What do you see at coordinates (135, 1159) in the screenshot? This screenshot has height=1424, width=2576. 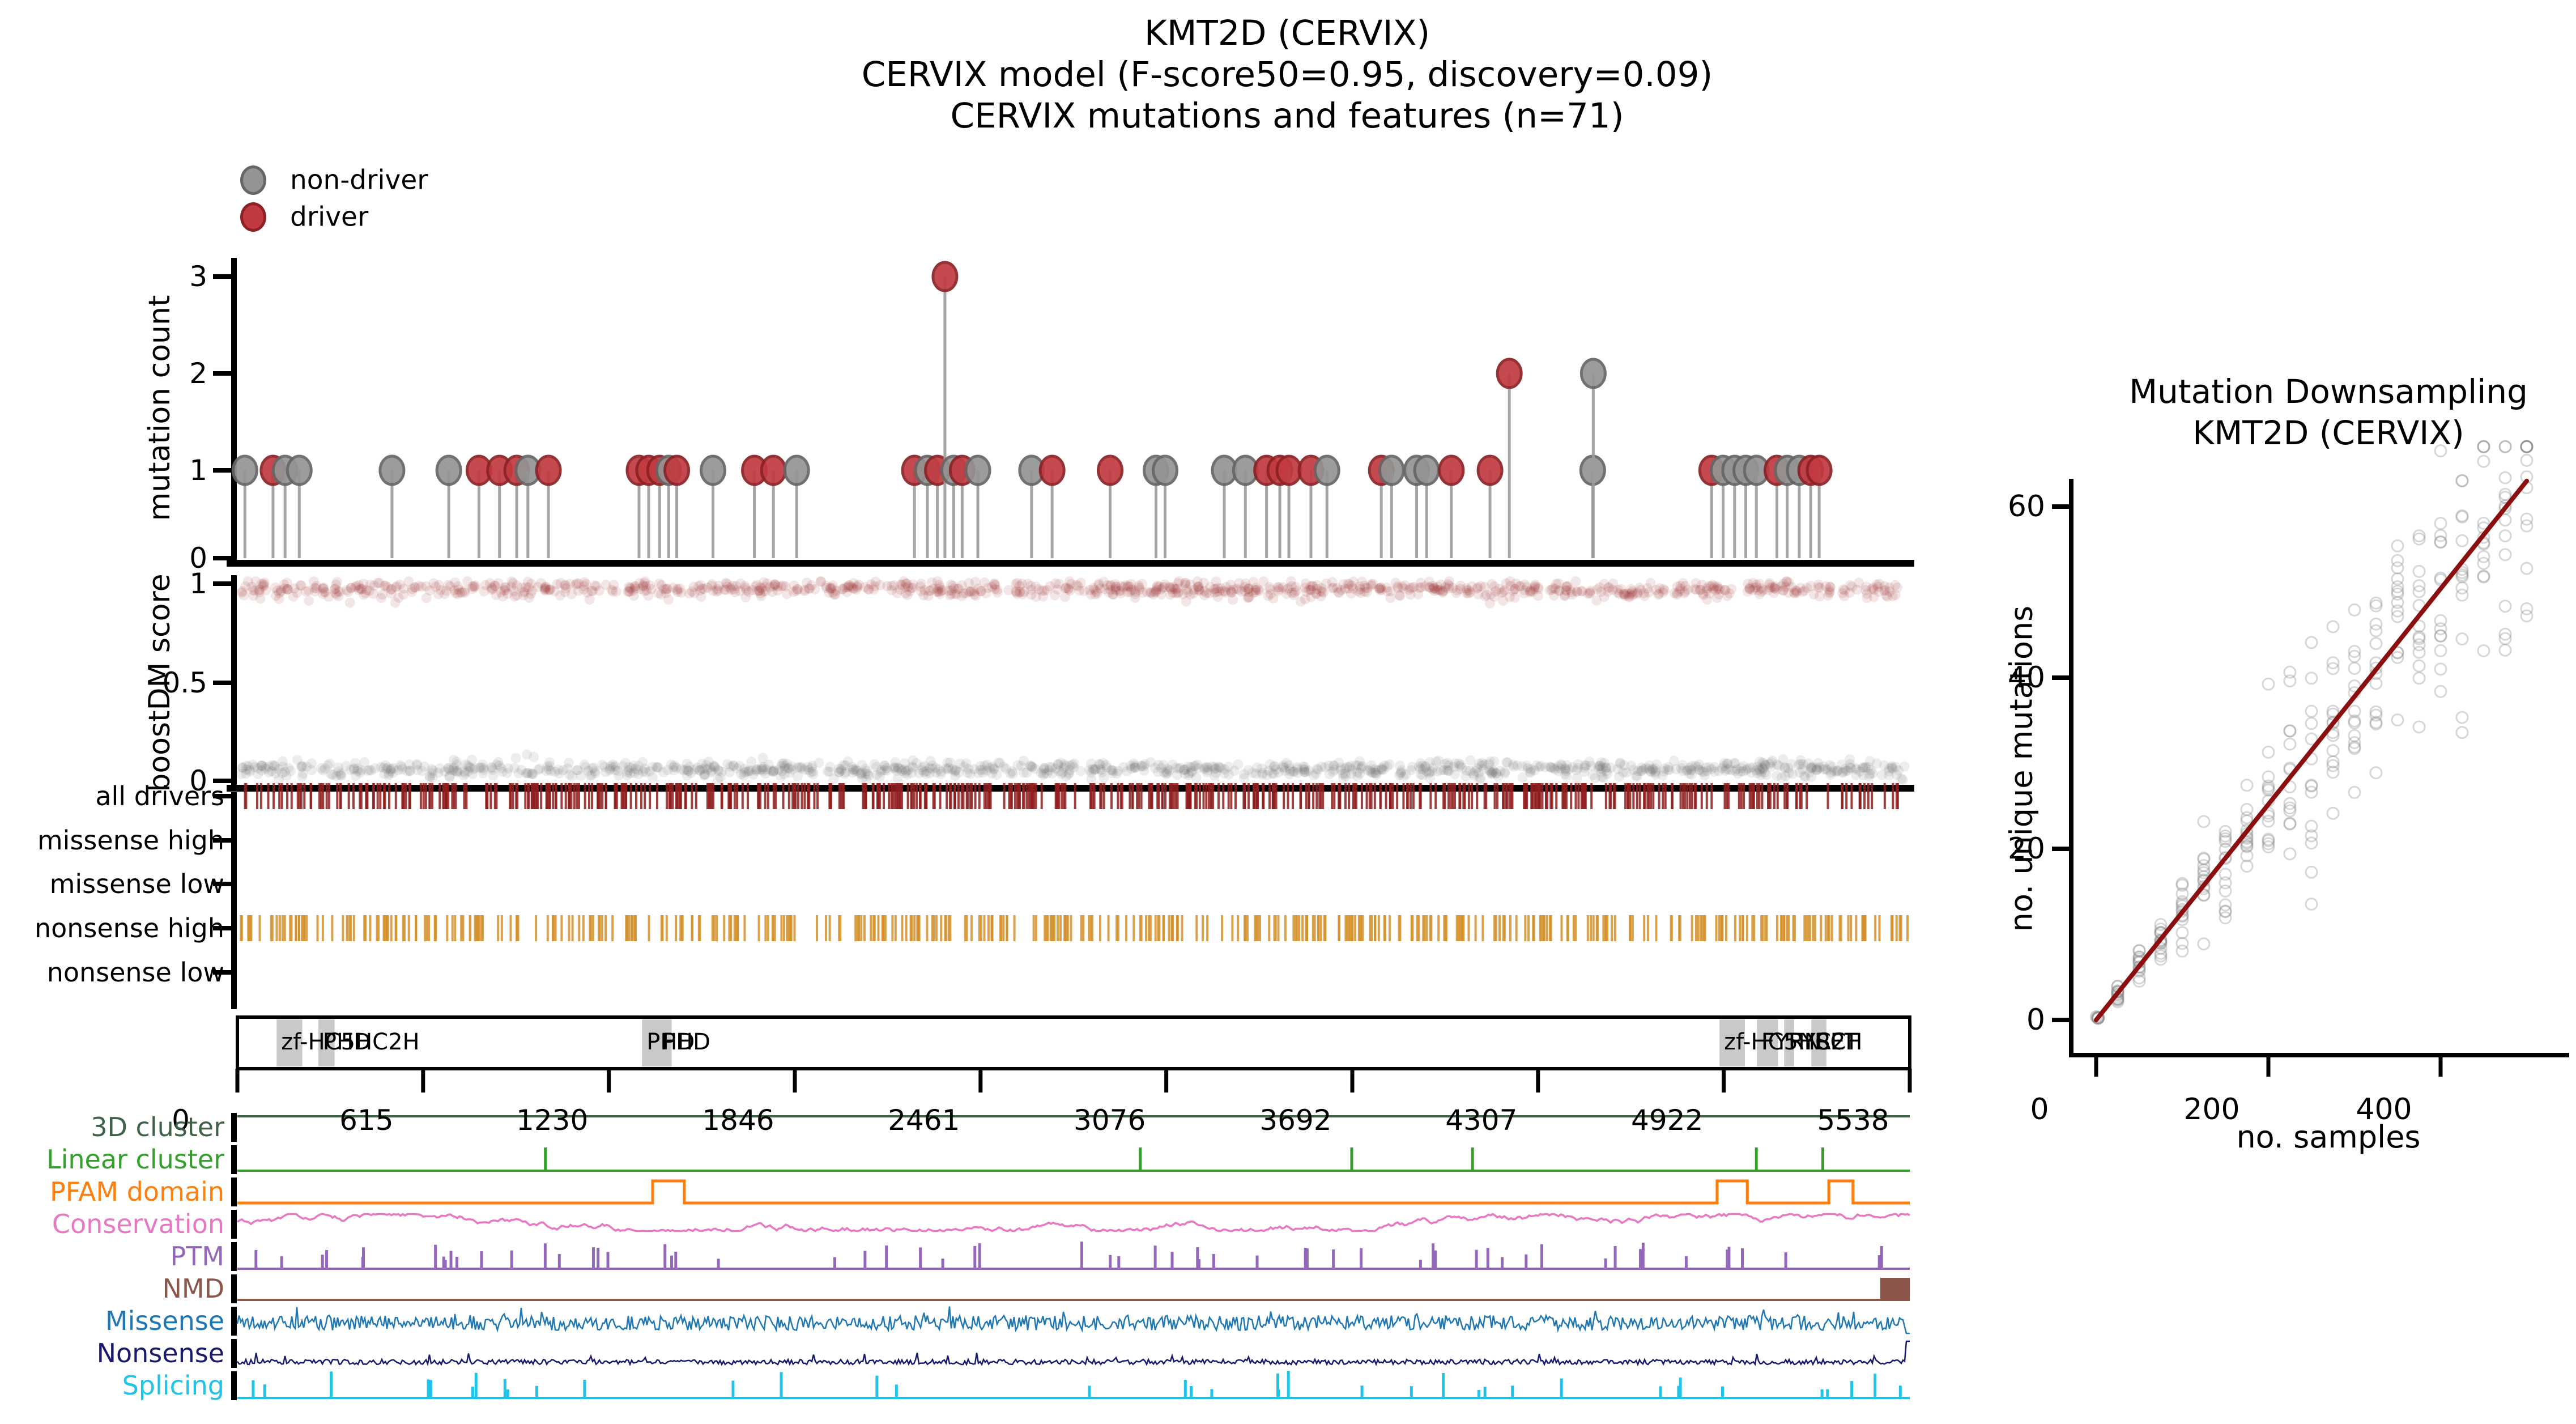 I see `track-label-Linear-cluster: Linear cluster` at bounding box center [135, 1159].